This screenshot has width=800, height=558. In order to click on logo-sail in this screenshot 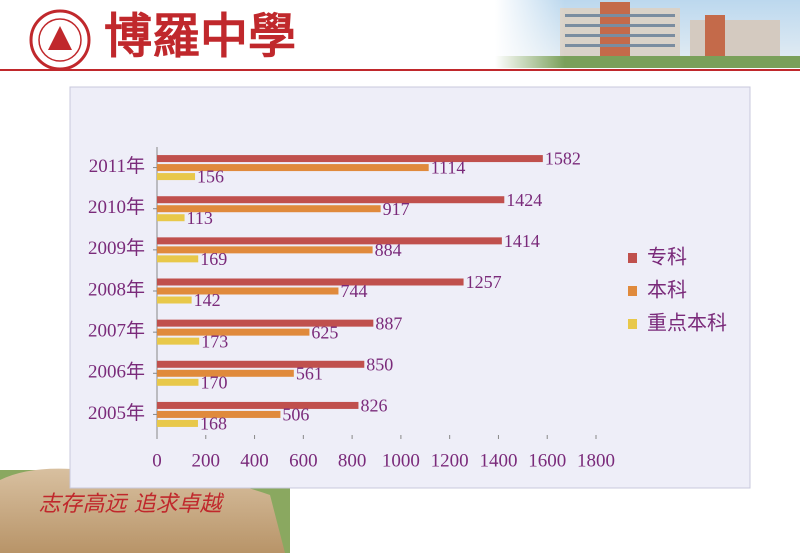, I will do `click(60, 38)`.